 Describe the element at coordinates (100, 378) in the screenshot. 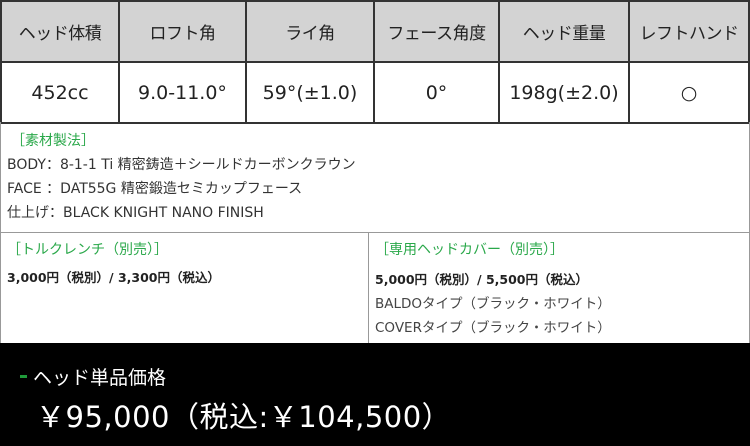

I see `price-label: ヘッド単品価格` at that location.